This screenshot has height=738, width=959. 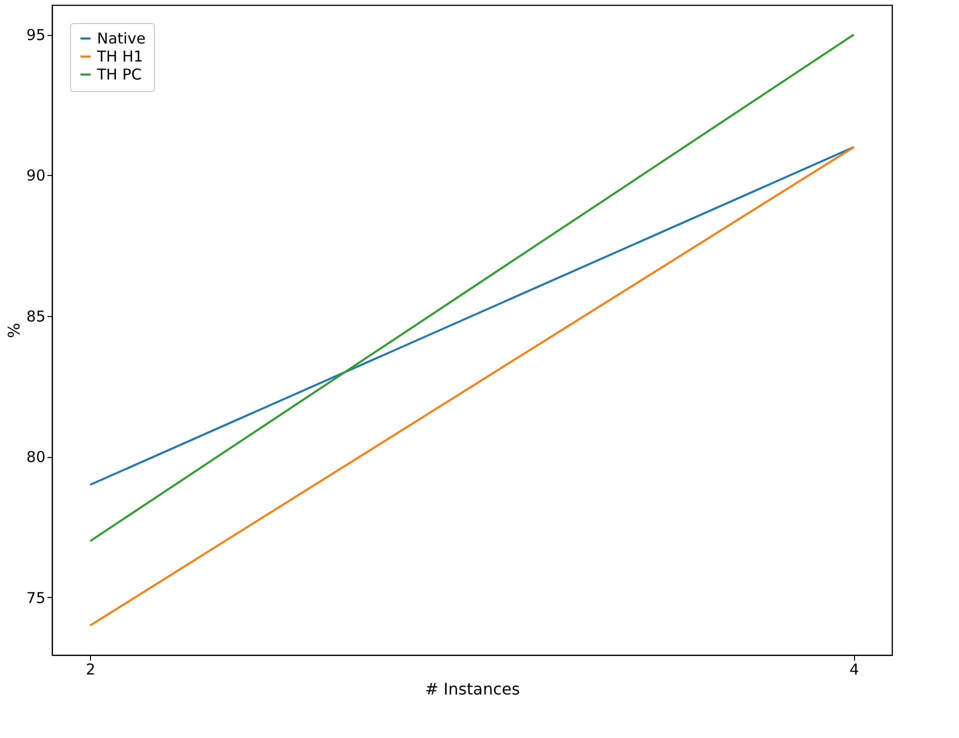 I want to click on y-tick-label: 80, so click(x=36, y=457).